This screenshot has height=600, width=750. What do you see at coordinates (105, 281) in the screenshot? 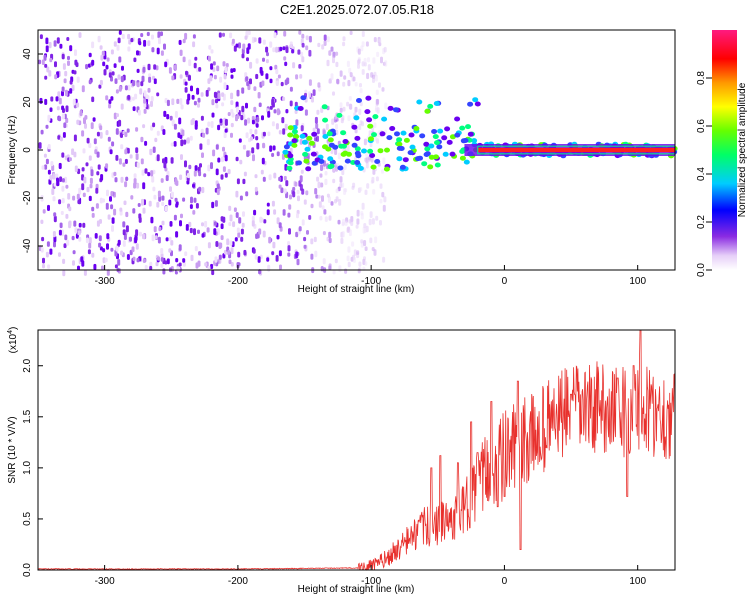
I see `x-tick-label: -300` at bounding box center [105, 281].